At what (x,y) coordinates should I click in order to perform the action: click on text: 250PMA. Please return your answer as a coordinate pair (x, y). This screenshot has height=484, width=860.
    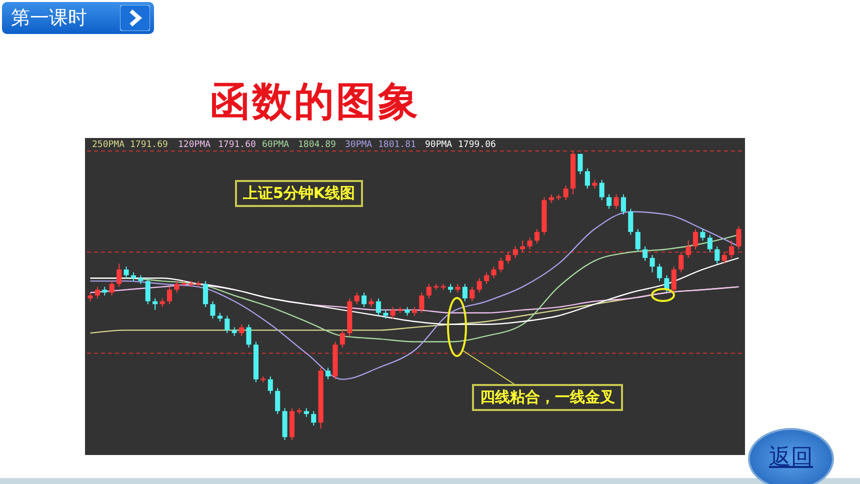
    Looking at the image, I should click on (109, 145).